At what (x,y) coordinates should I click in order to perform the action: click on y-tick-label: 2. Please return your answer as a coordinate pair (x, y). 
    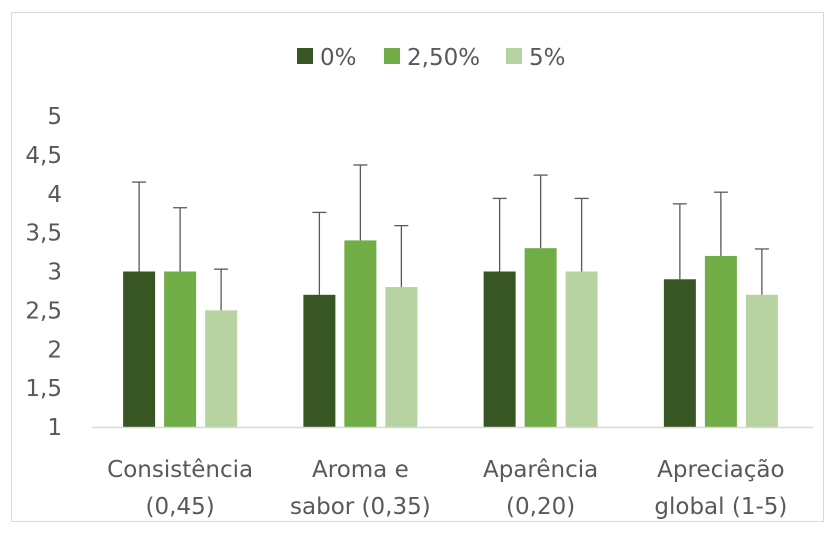
    Looking at the image, I should click on (54, 350).